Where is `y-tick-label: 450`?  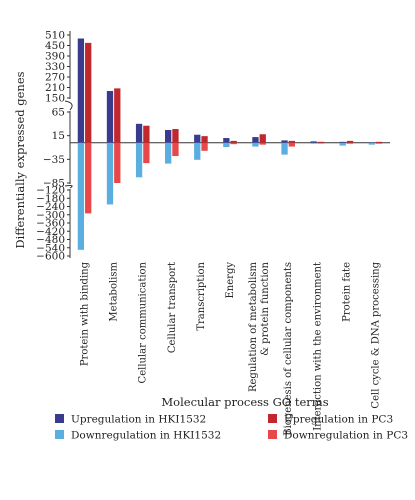
y-tick-label: 450 is located at coordinates (55, 46).